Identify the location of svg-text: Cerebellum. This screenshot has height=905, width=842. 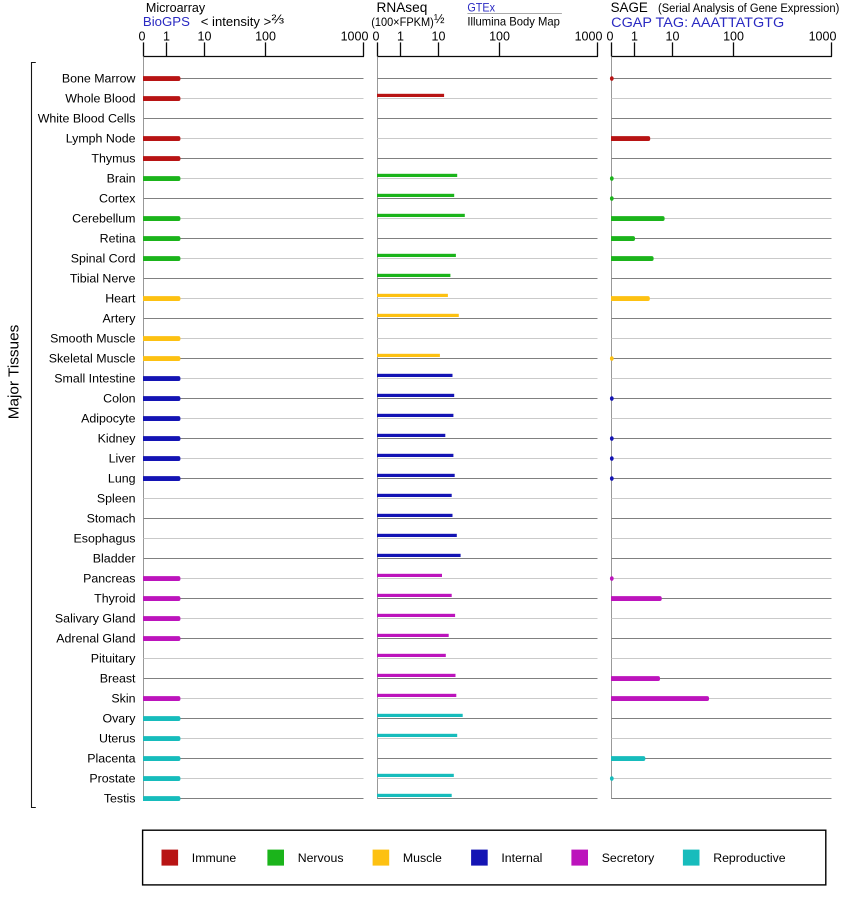
(103, 218).